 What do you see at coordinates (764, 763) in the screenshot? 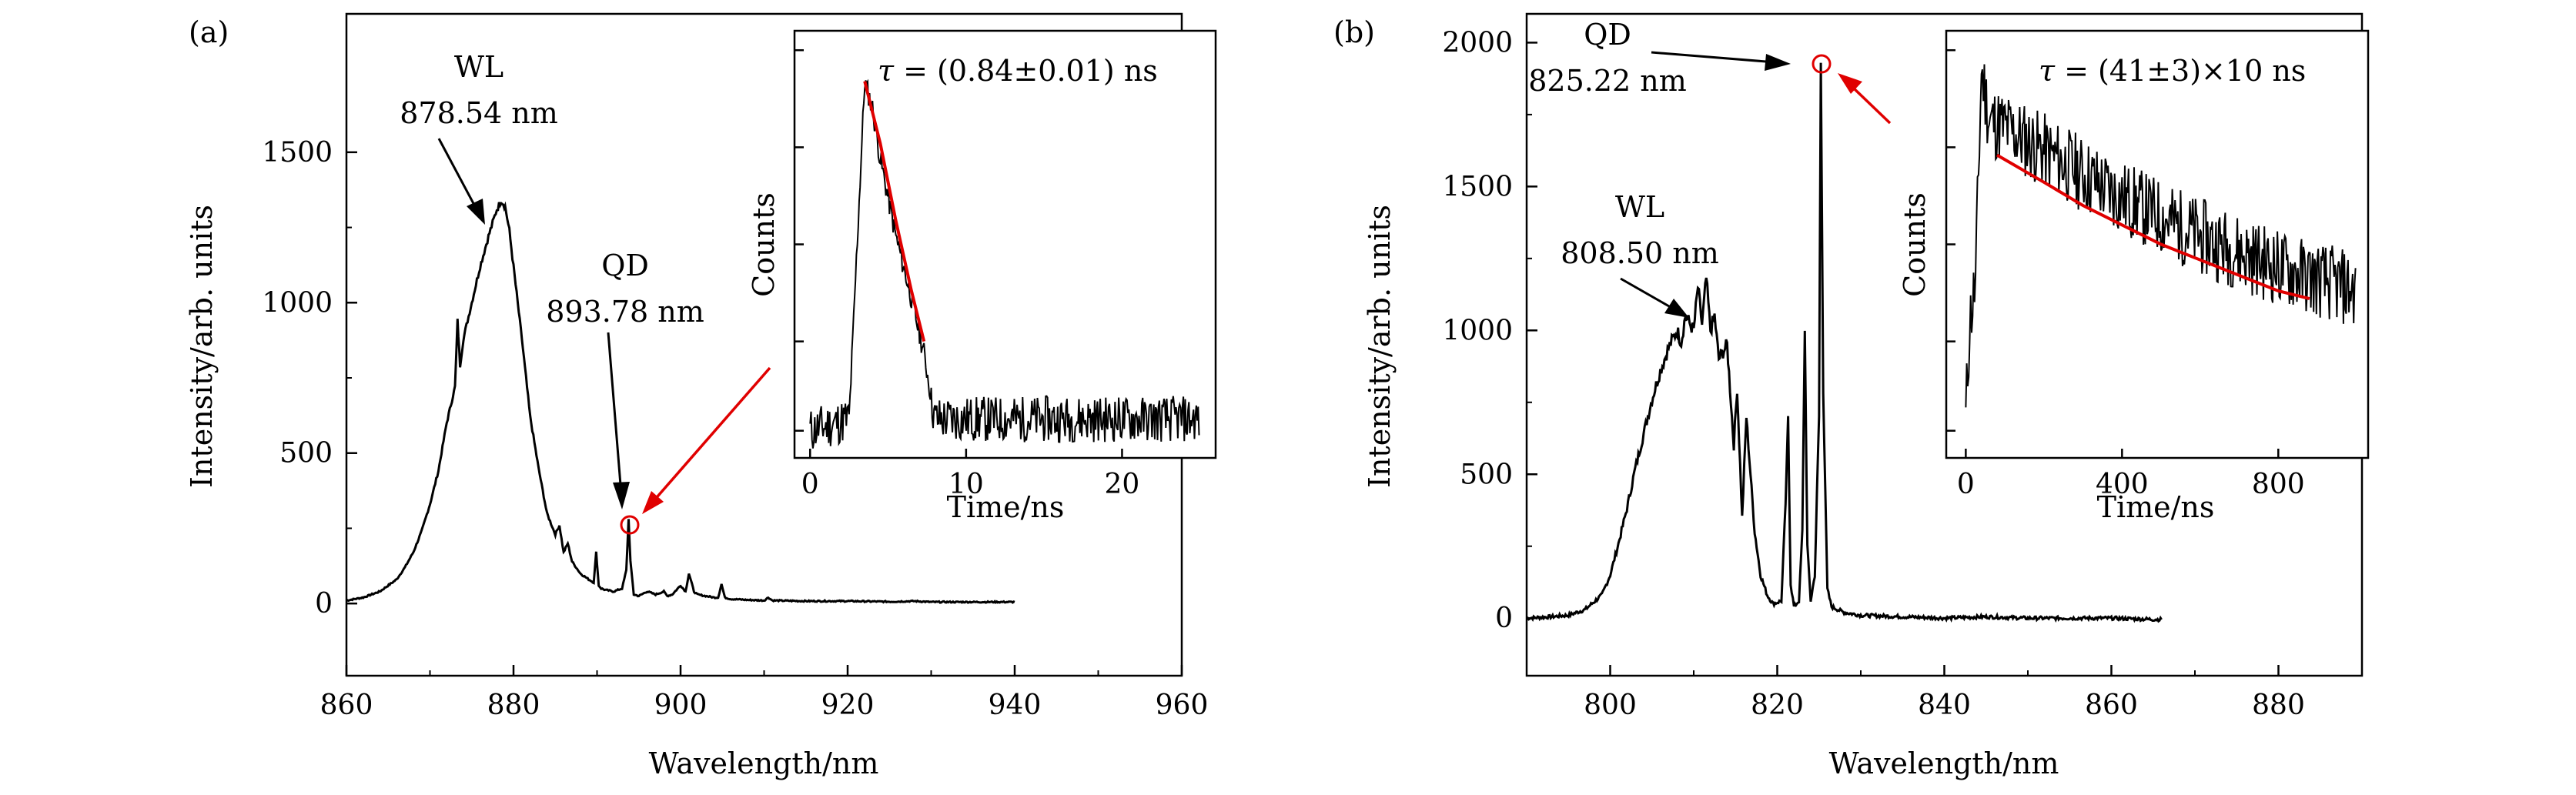
I see `panel-a-xlabel: Wavelength/nm` at bounding box center [764, 763].